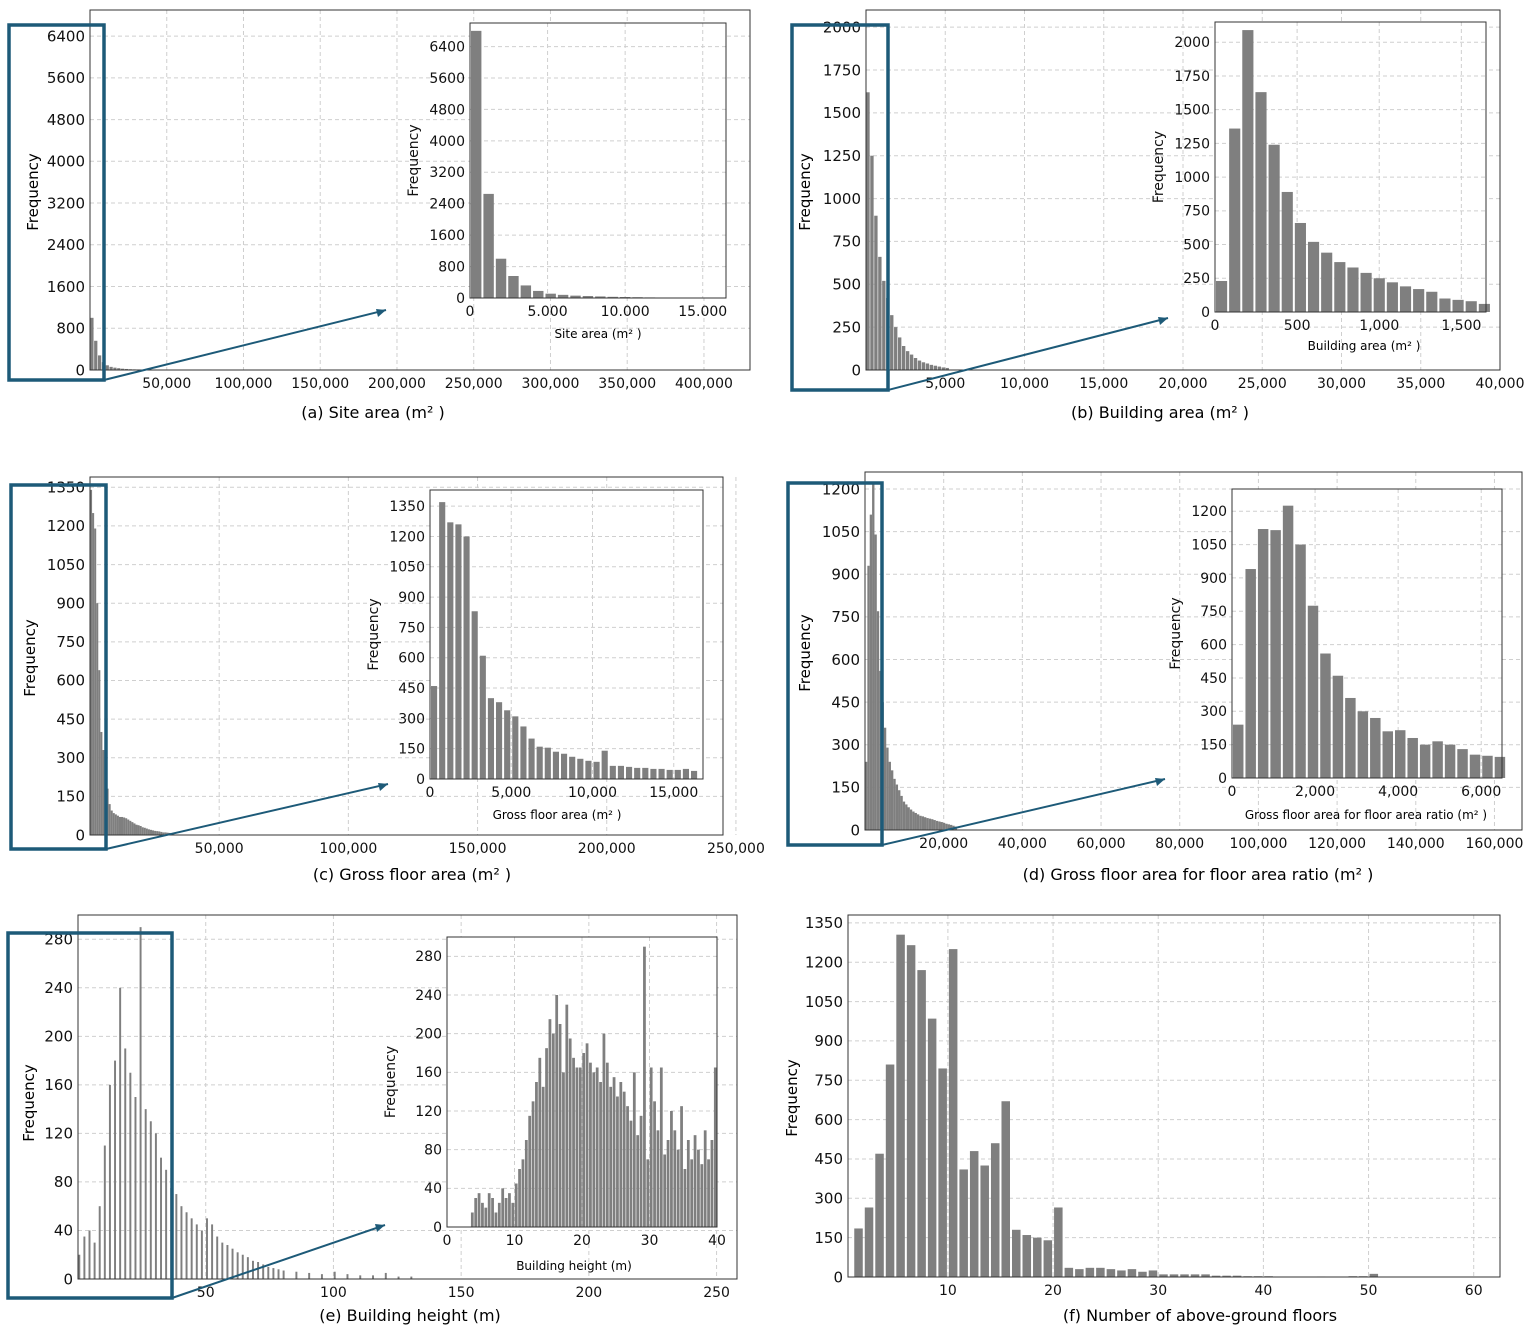  I want to click on panel-d-highlight-box, so click(835, 664).